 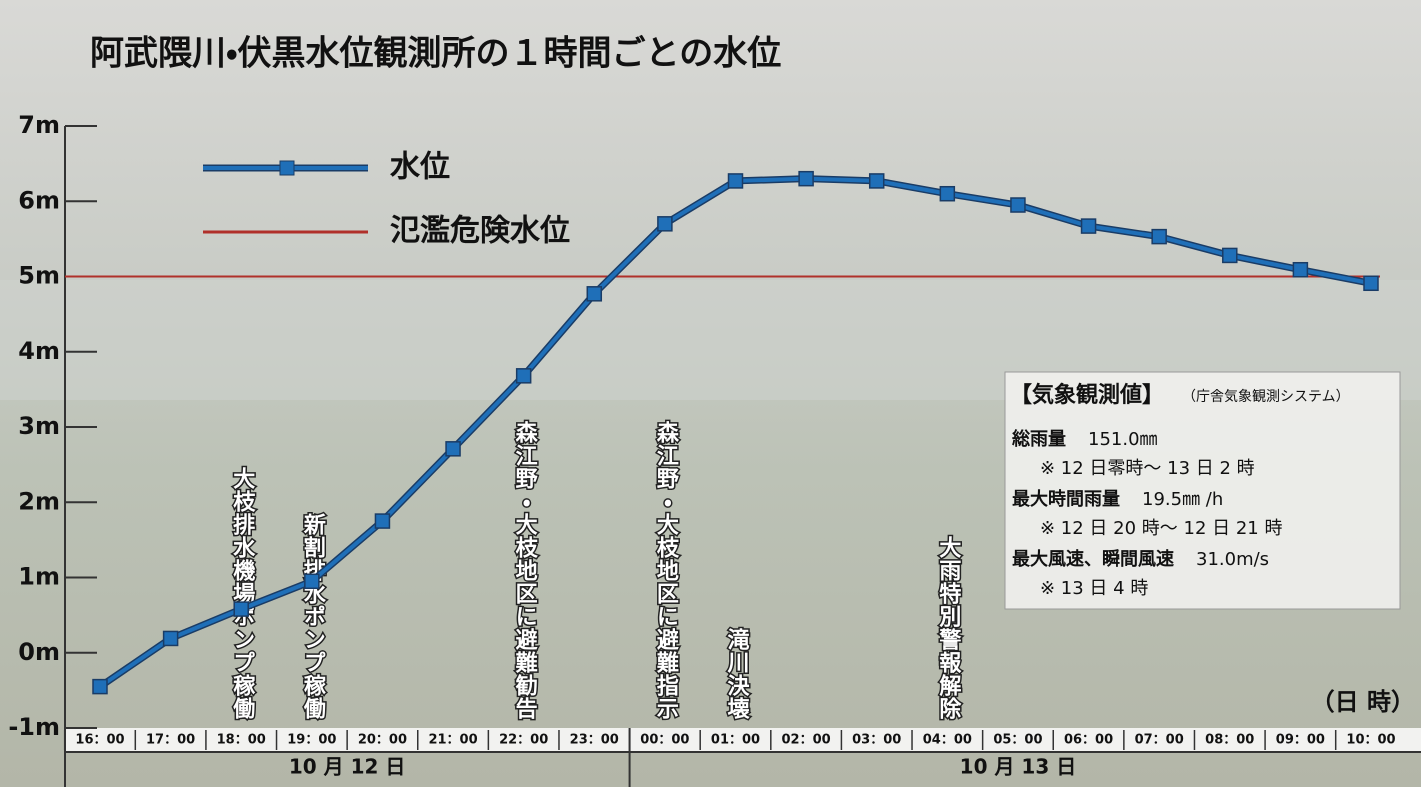 What do you see at coordinates (523, 740) in the screenshot?
I see `x-tick-label: 22：00` at bounding box center [523, 740].